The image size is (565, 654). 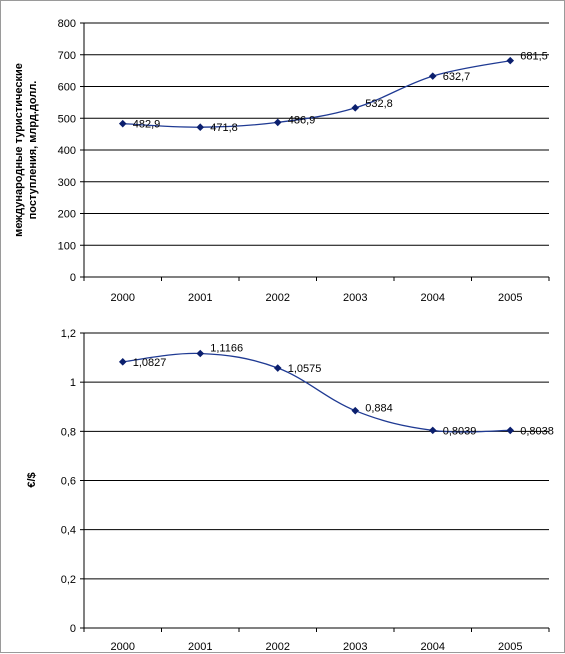 I want to click on y-tick-label: 700, so click(x=67, y=56).